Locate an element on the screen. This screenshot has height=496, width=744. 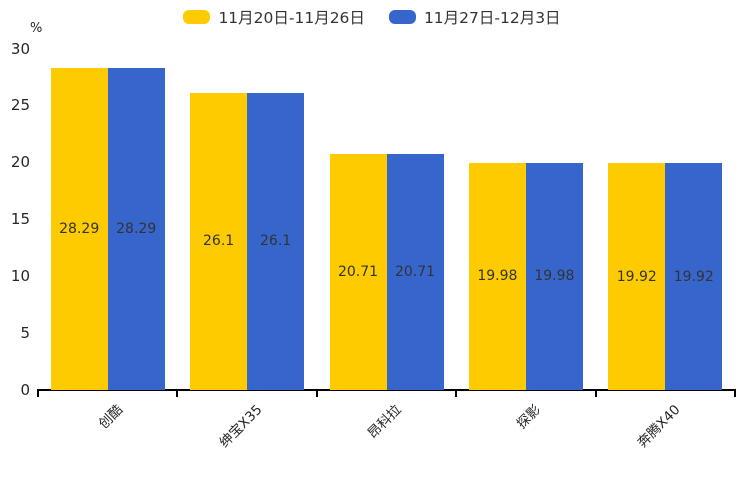
bar-series2-创酷: 28.29 is located at coordinates (136, 228).